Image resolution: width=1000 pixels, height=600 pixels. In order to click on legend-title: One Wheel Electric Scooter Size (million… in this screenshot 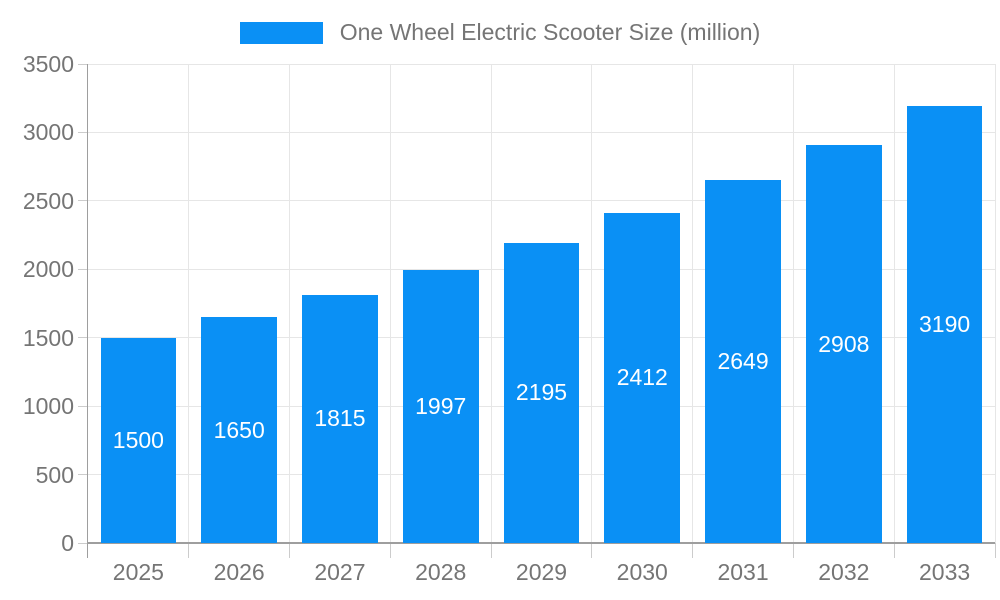, I will do `click(550, 32)`.